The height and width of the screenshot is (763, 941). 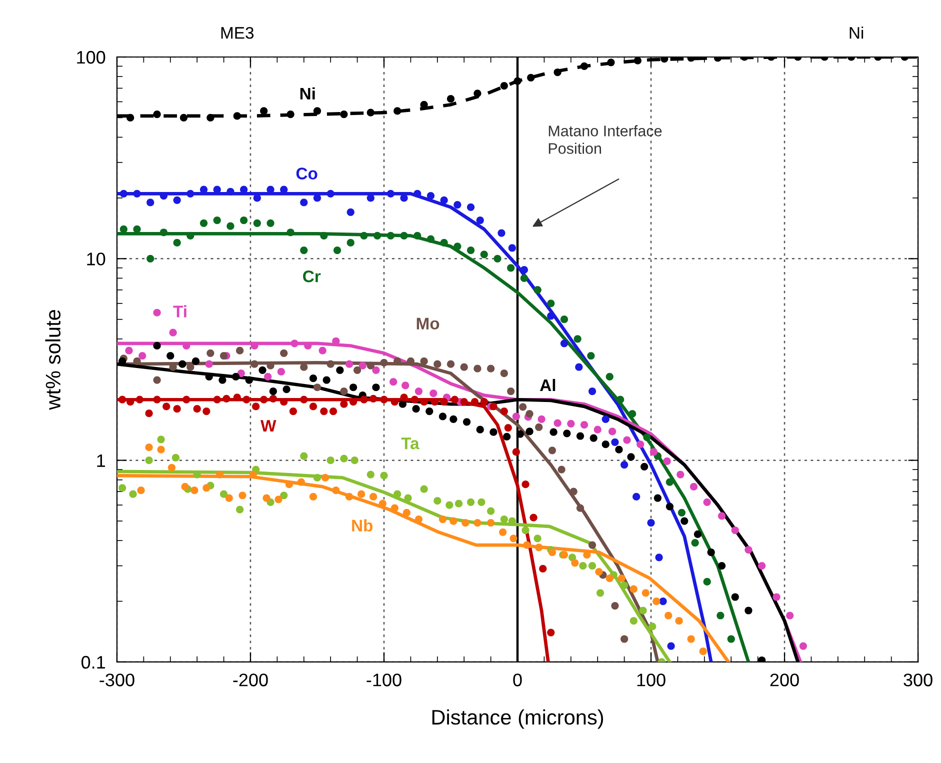 What do you see at coordinates (410, 444) in the screenshot?
I see `series-label: Ta` at bounding box center [410, 444].